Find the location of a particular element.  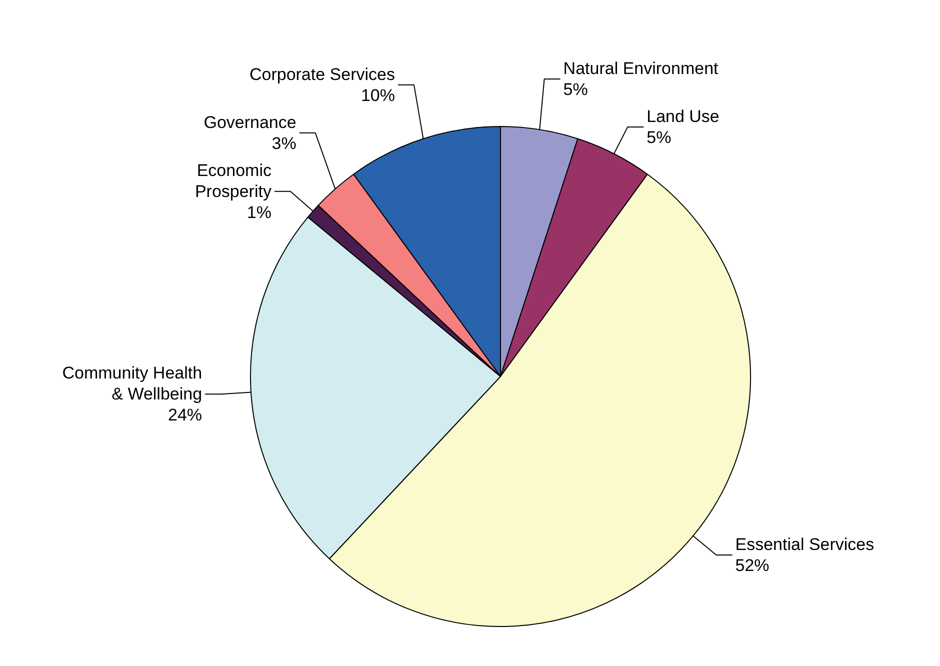

slice-label: Governance is located at coordinates (250, 122).